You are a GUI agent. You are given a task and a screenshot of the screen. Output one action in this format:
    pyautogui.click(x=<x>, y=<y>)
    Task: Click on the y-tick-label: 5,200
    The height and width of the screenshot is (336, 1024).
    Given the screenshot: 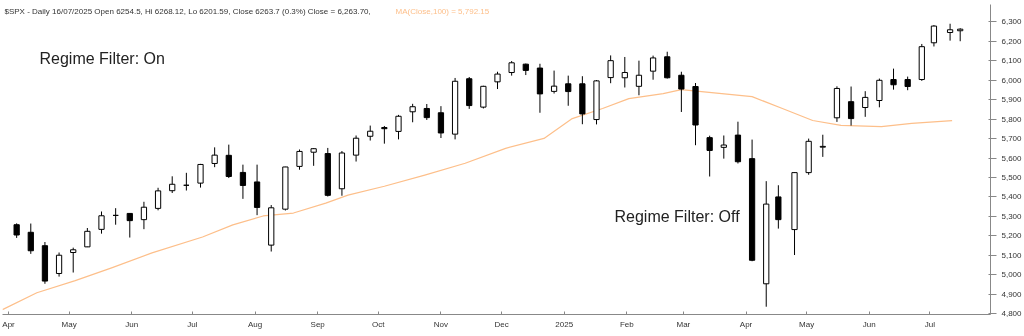 What is the action you would take?
    pyautogui.click(x=1012, y=236)
    